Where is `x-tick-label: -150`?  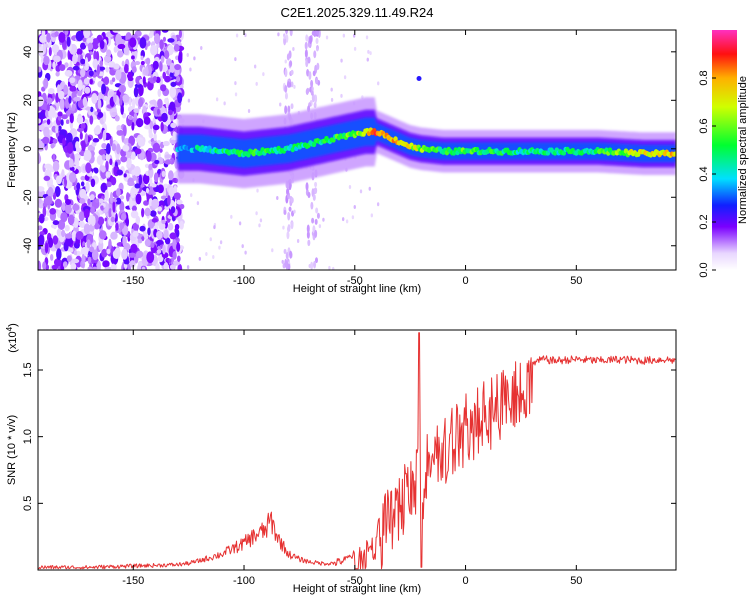 x-tick-label: -150 is located at coordinates (133, 281).